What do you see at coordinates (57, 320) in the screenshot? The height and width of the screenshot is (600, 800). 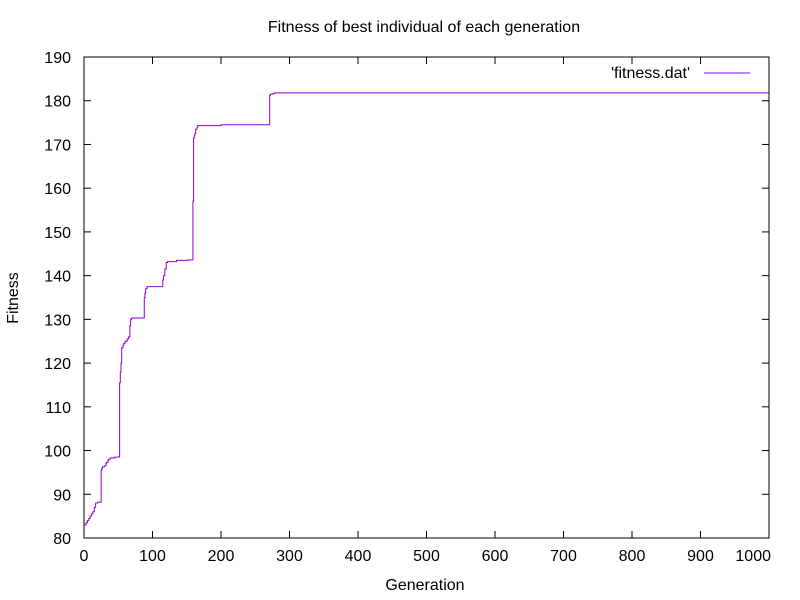 I see `y-tick-label: 130` at bounding box center [57, 320].